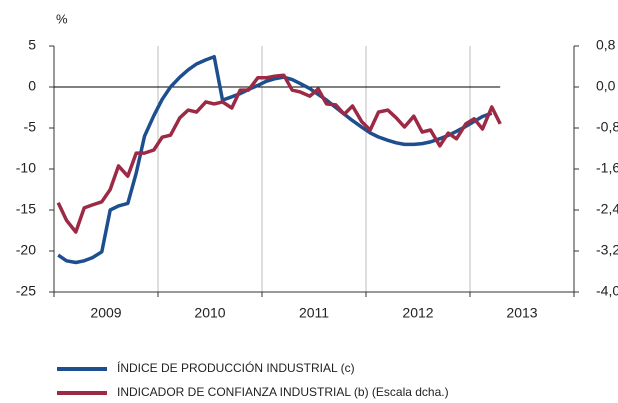 This screenshot has height=403, width=618. I want to click on y-tick-label: 0, so click(32, 86).